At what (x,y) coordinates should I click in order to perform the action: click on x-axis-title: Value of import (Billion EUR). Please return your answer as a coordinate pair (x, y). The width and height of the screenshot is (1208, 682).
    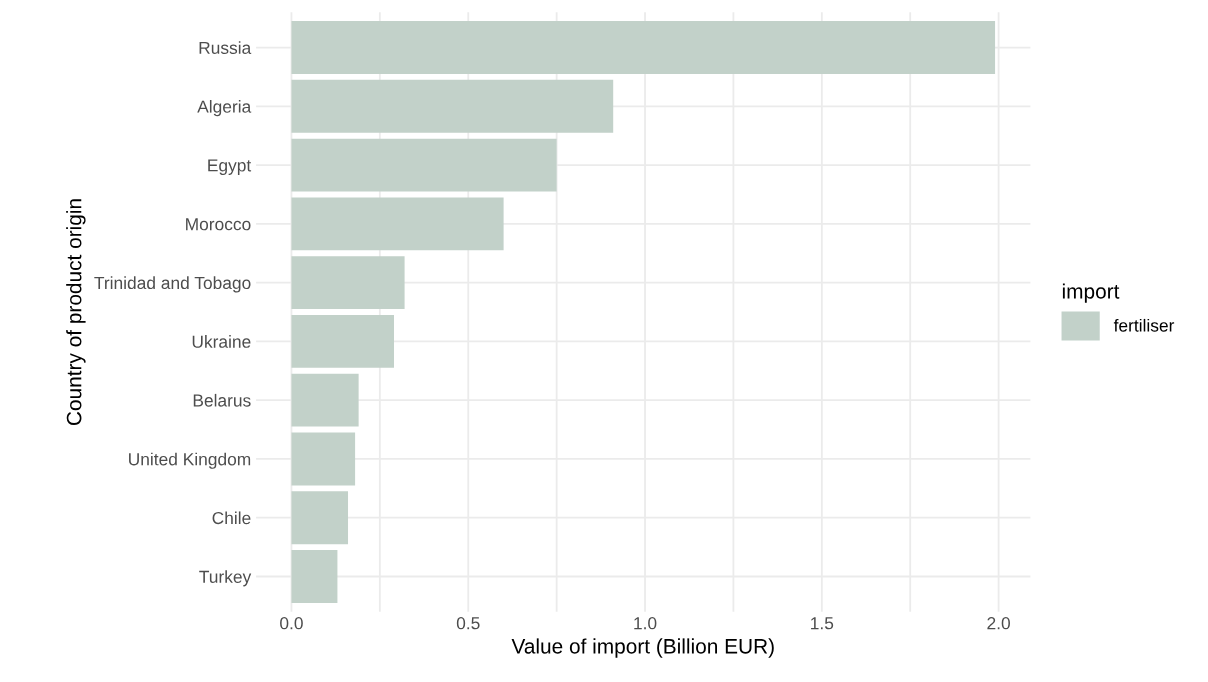
    Looking at the image, I should click on (642, 648).